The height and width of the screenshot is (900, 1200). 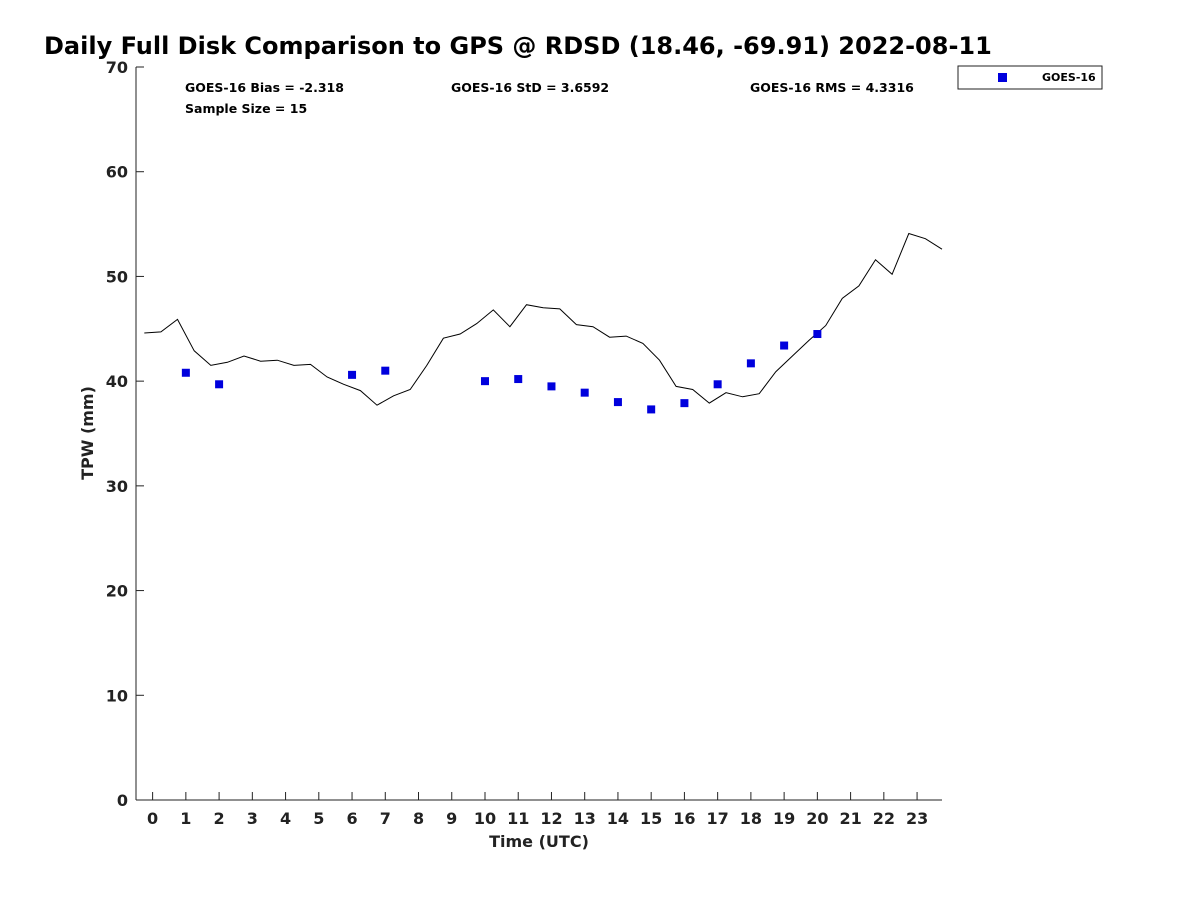 What do you see at coordinates (125, 434) in the screenshot?
I see `y-ticks: 0 10 20 30 40 50 60 70` at bounding box center [125, 434].